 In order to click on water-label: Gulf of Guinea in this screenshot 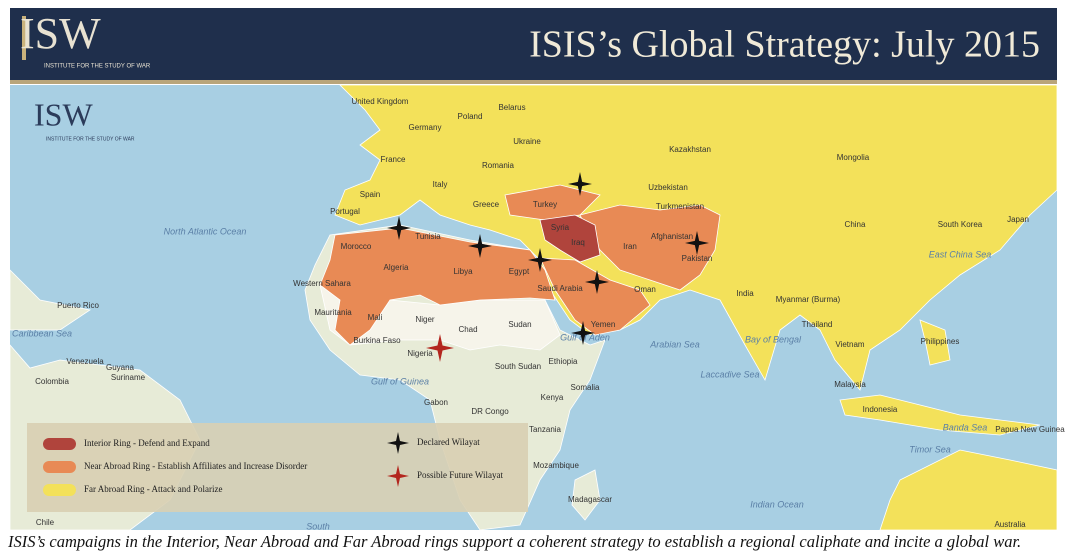, I will do `click(400, 381)`.